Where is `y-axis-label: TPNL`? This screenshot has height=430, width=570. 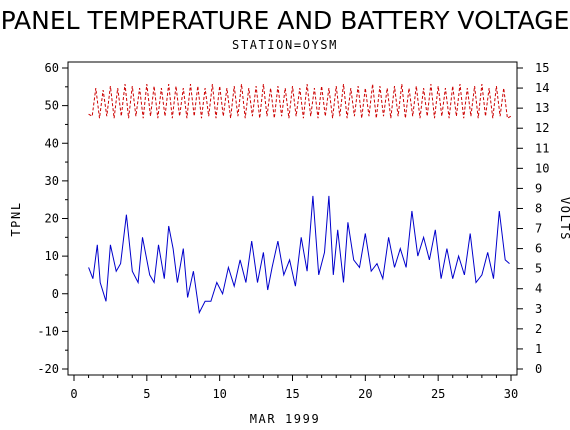 y-axis-label: TPNL is located at coordinates (16, 218).